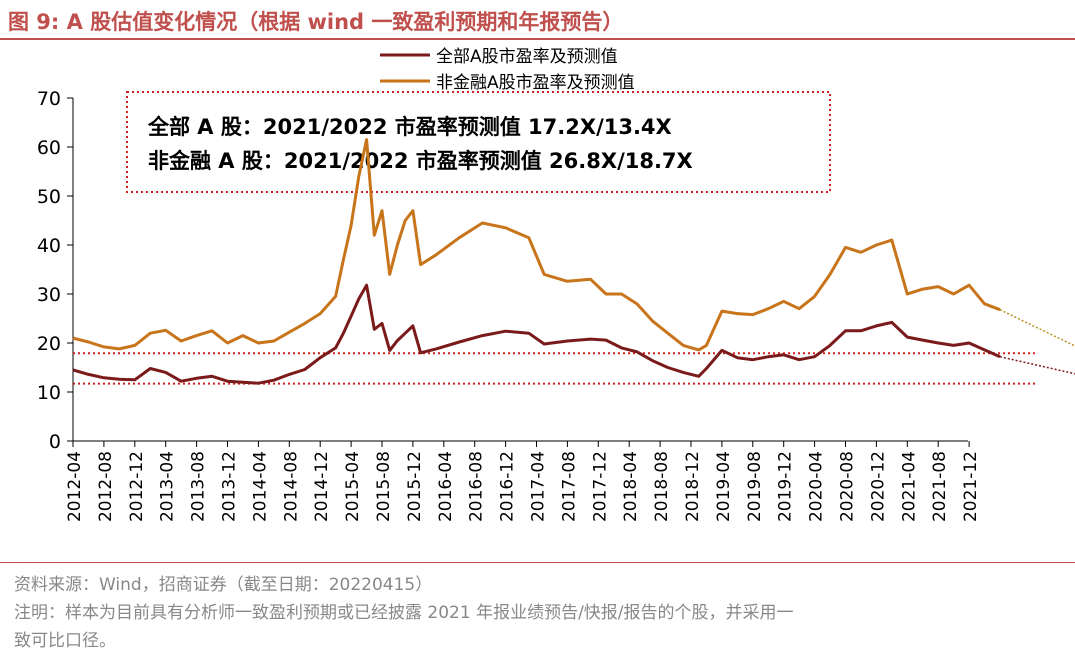 The height and width of the screenshot is (654, 1075). What do you see at coordinates (693, 486) in the screenshot?
I see `x-tick-label: 2018-12` at bounding box center [693, 486].